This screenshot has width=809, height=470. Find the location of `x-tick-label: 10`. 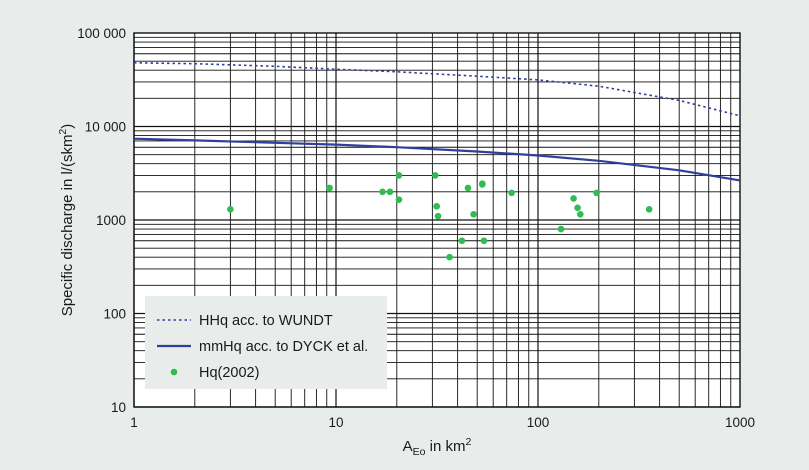

x-tick-label: 10 is located at coordinates (335, 422).